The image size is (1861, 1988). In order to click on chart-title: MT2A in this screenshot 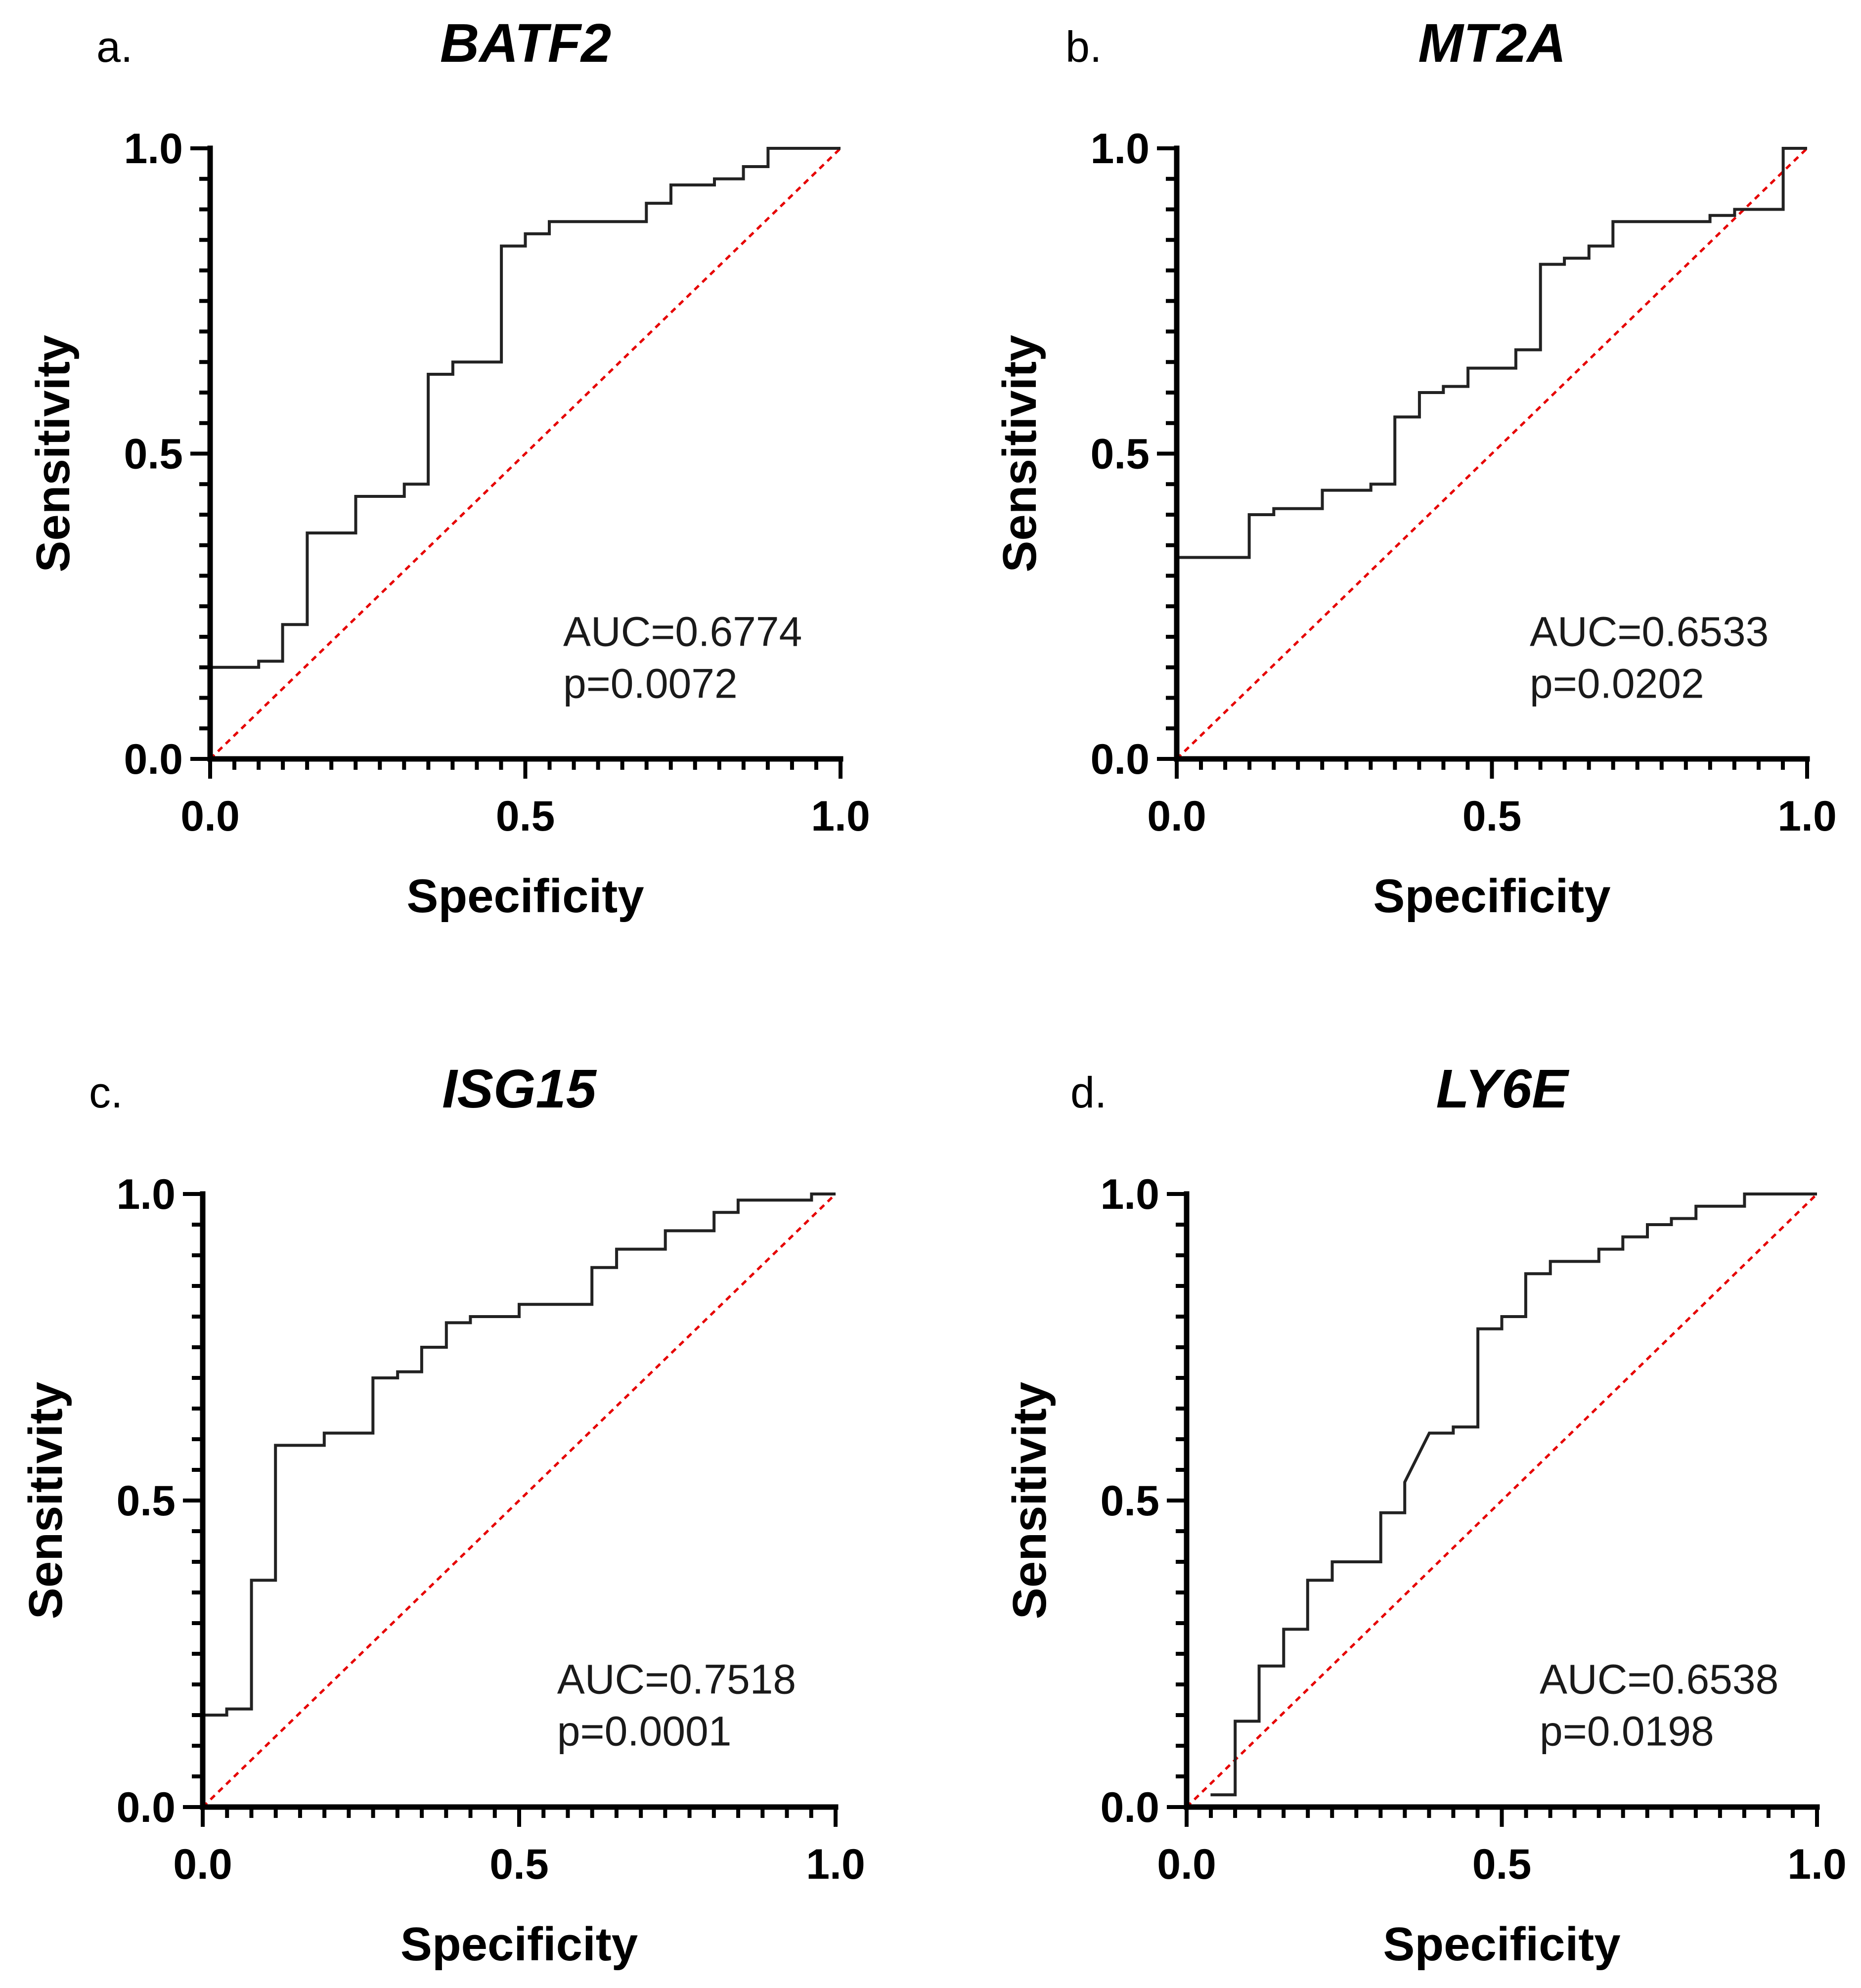, I will do `click(1492, 44)`.